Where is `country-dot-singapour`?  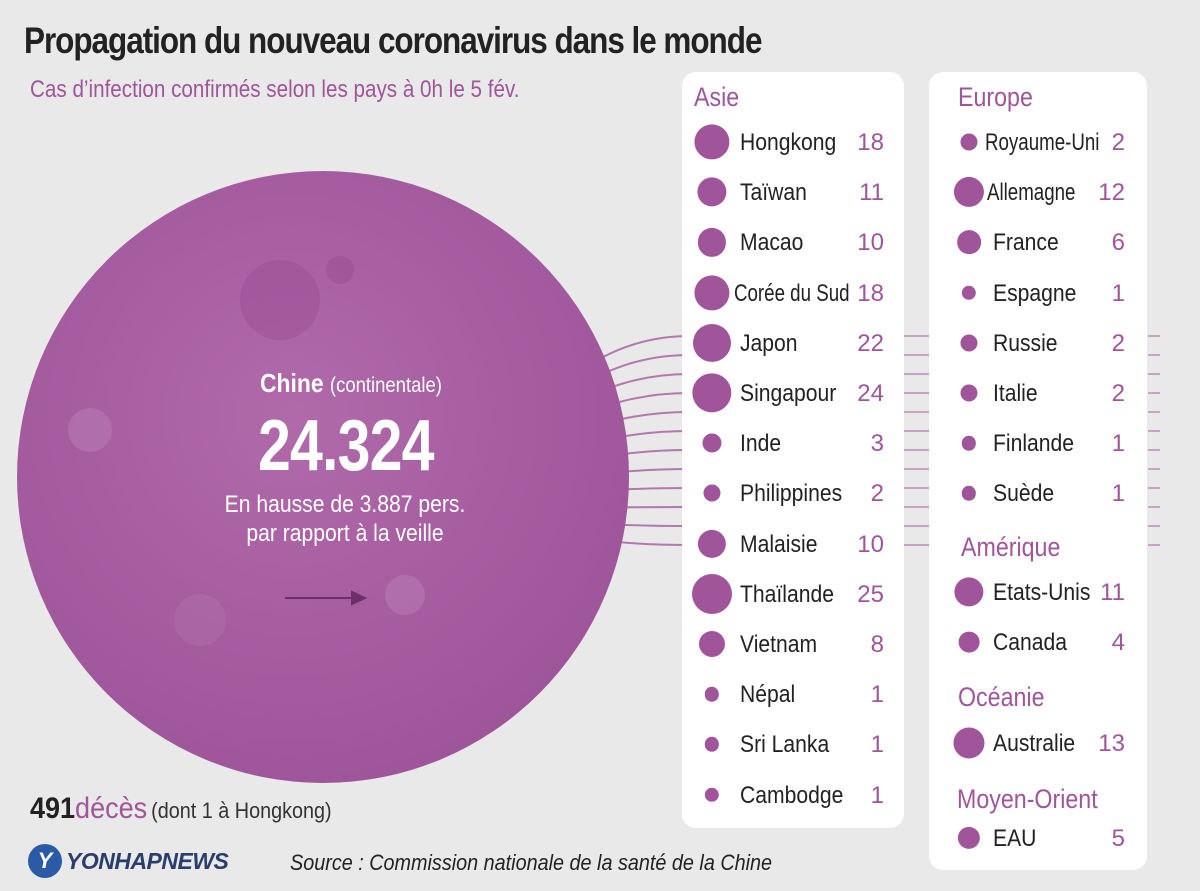 country-dot-singapour is located at coordinates (712, 393).